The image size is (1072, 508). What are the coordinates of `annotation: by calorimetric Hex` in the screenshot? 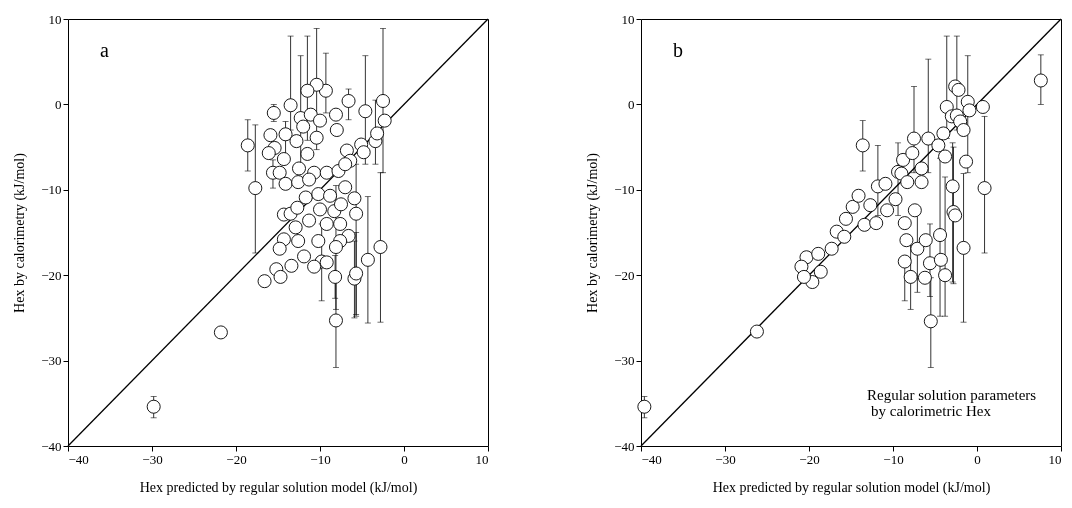 It's located at (931, 411).